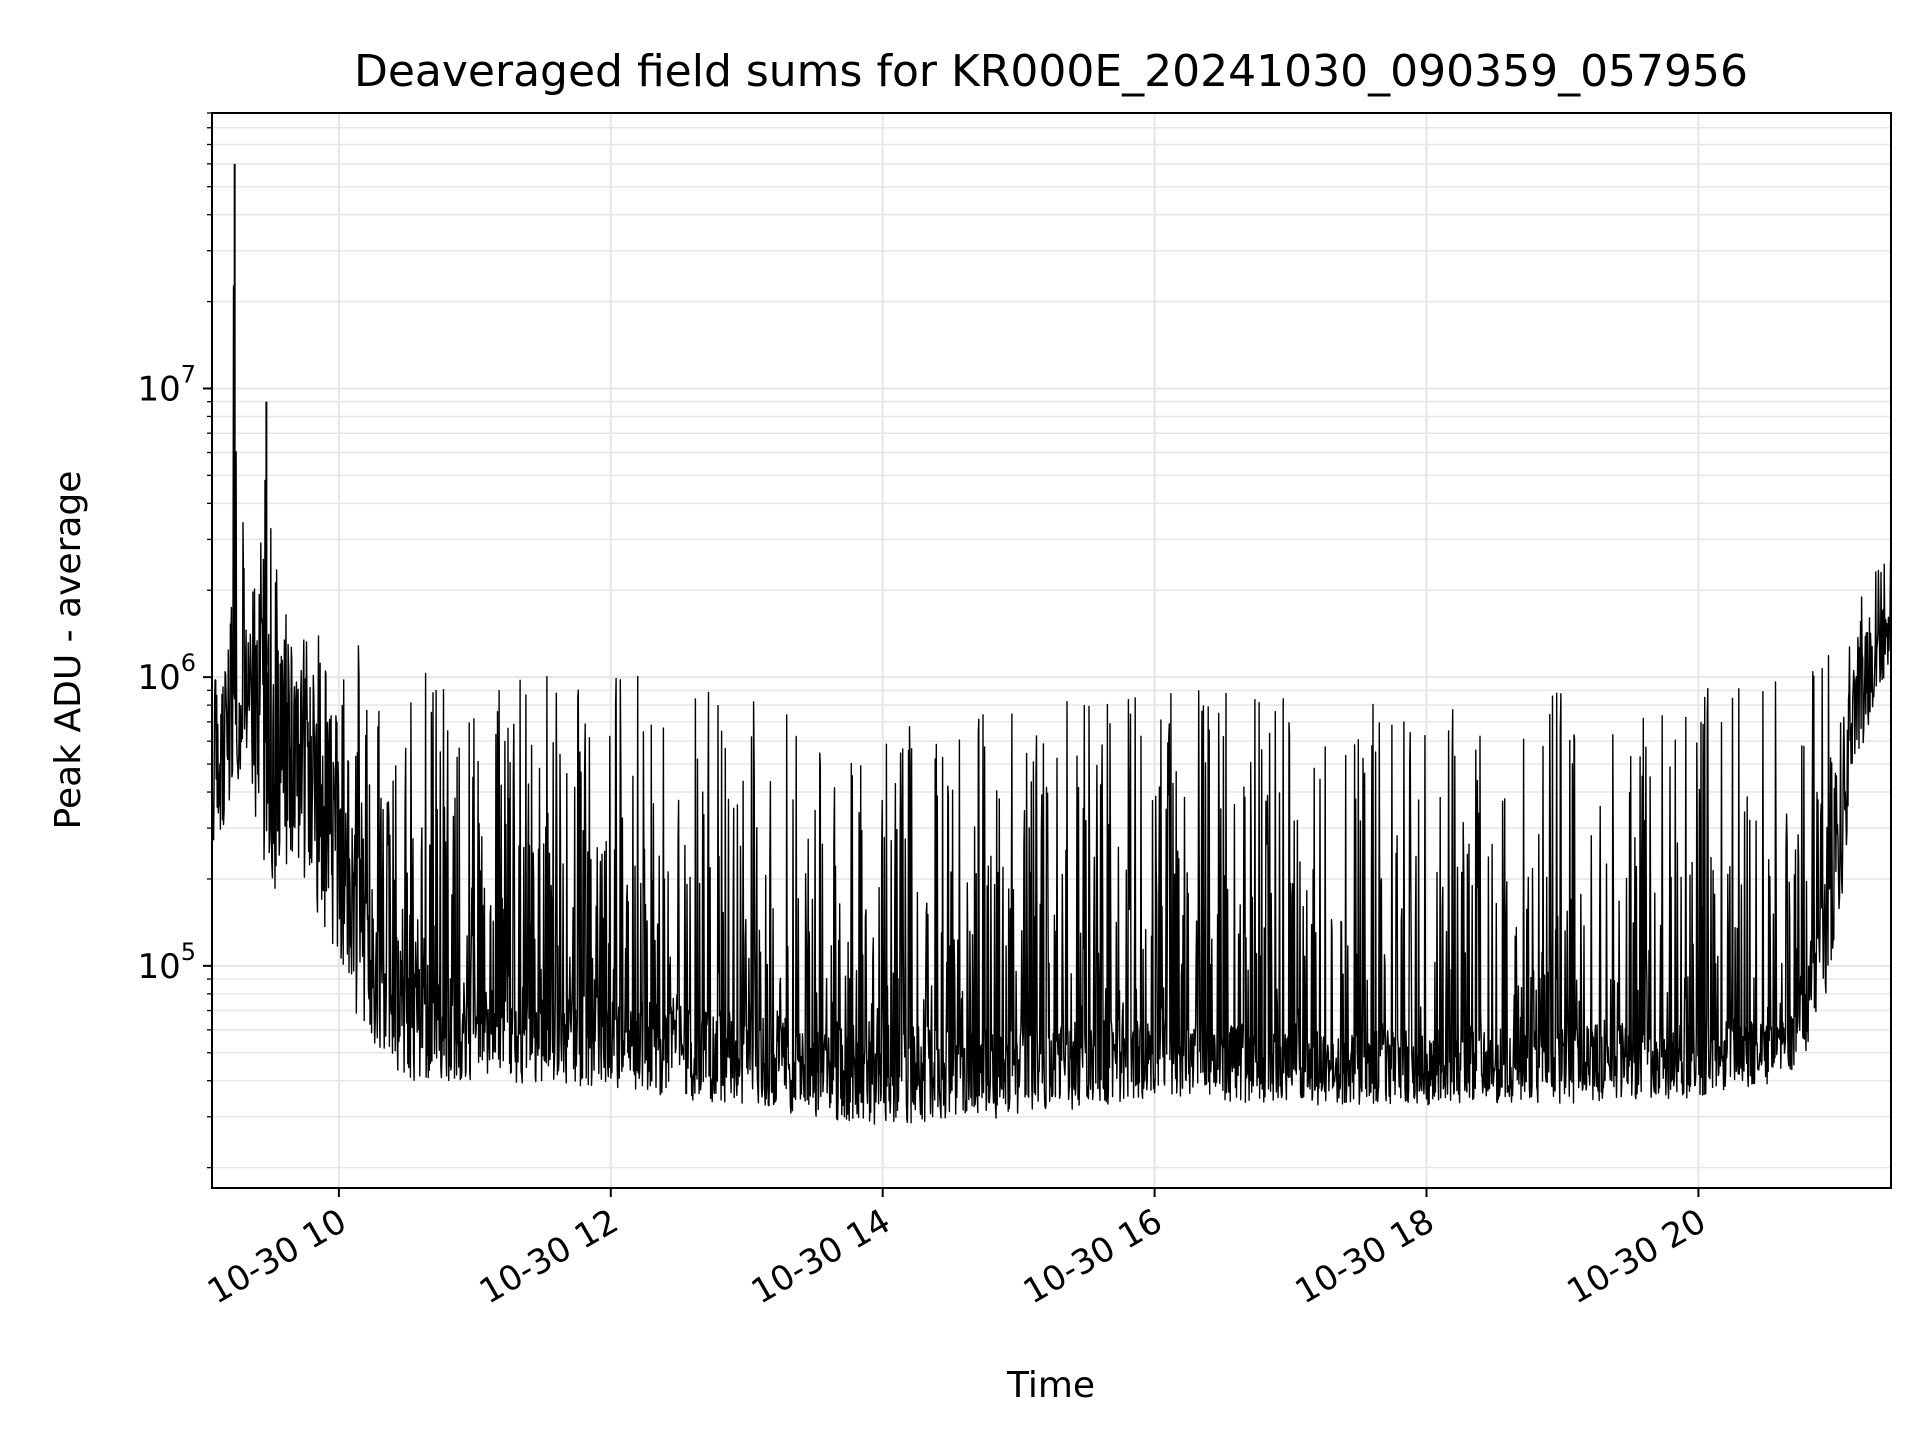 This screenshot has width=1920, height=1445. What do you see at coordinates (188, 663) in the screenshot?
I see `y-tick-label-exponent: 6` at bounding box center [188, 663].